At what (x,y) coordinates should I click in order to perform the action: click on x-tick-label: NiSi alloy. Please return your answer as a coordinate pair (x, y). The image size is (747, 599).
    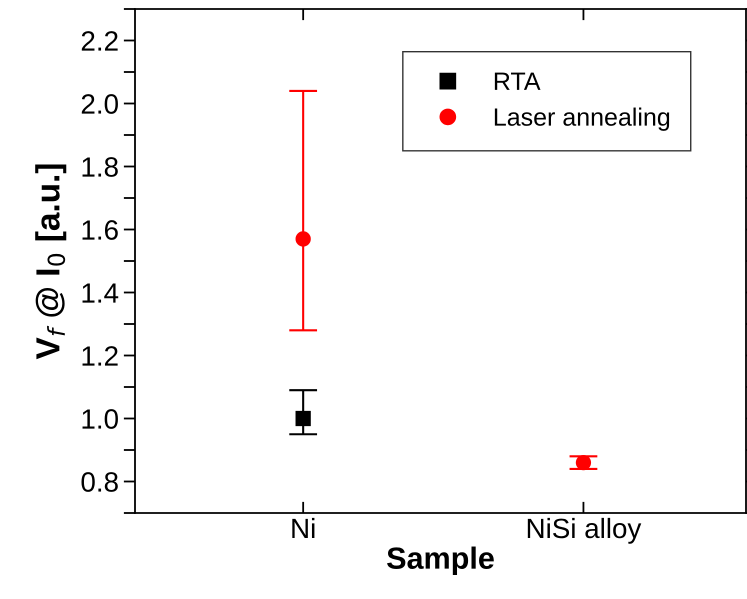
    Looking at the image, I should click on (585, 531).